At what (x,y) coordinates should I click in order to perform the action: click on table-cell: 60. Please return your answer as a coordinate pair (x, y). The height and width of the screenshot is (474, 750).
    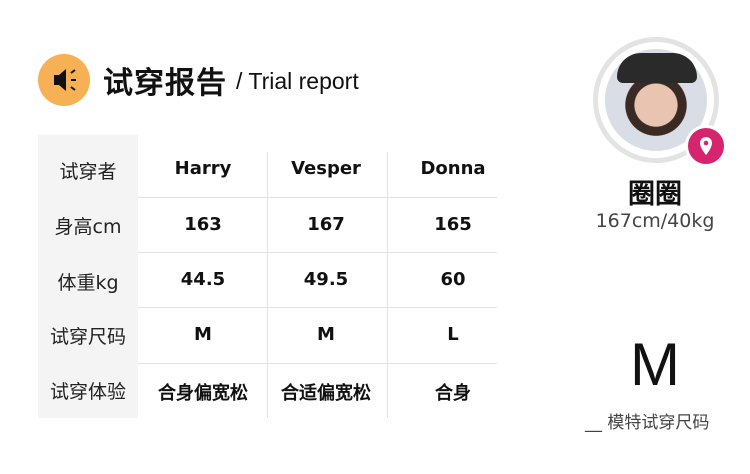
    Looking at the image, I should click on (453, 279).